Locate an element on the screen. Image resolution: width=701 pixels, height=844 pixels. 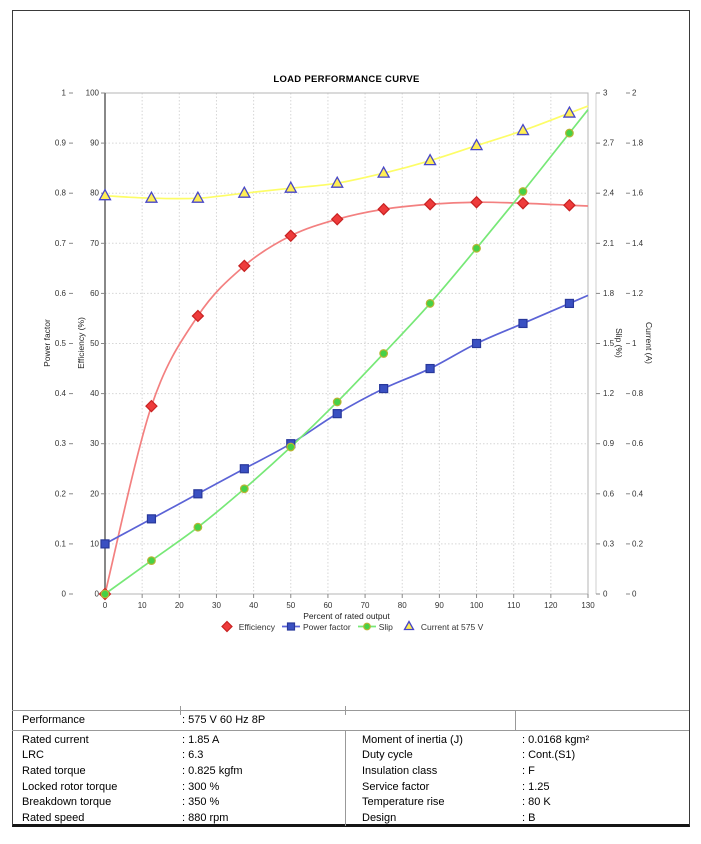
axis-tick-label: 40 is located at coordinates (94, 393).